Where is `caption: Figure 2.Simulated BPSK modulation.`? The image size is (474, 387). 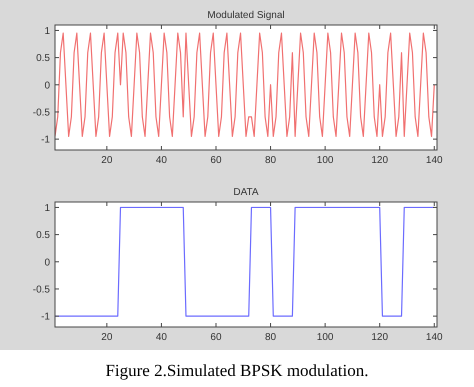
caption: Figure 2.Simulated BPSK modulation. is located at coordinates (237, 370).